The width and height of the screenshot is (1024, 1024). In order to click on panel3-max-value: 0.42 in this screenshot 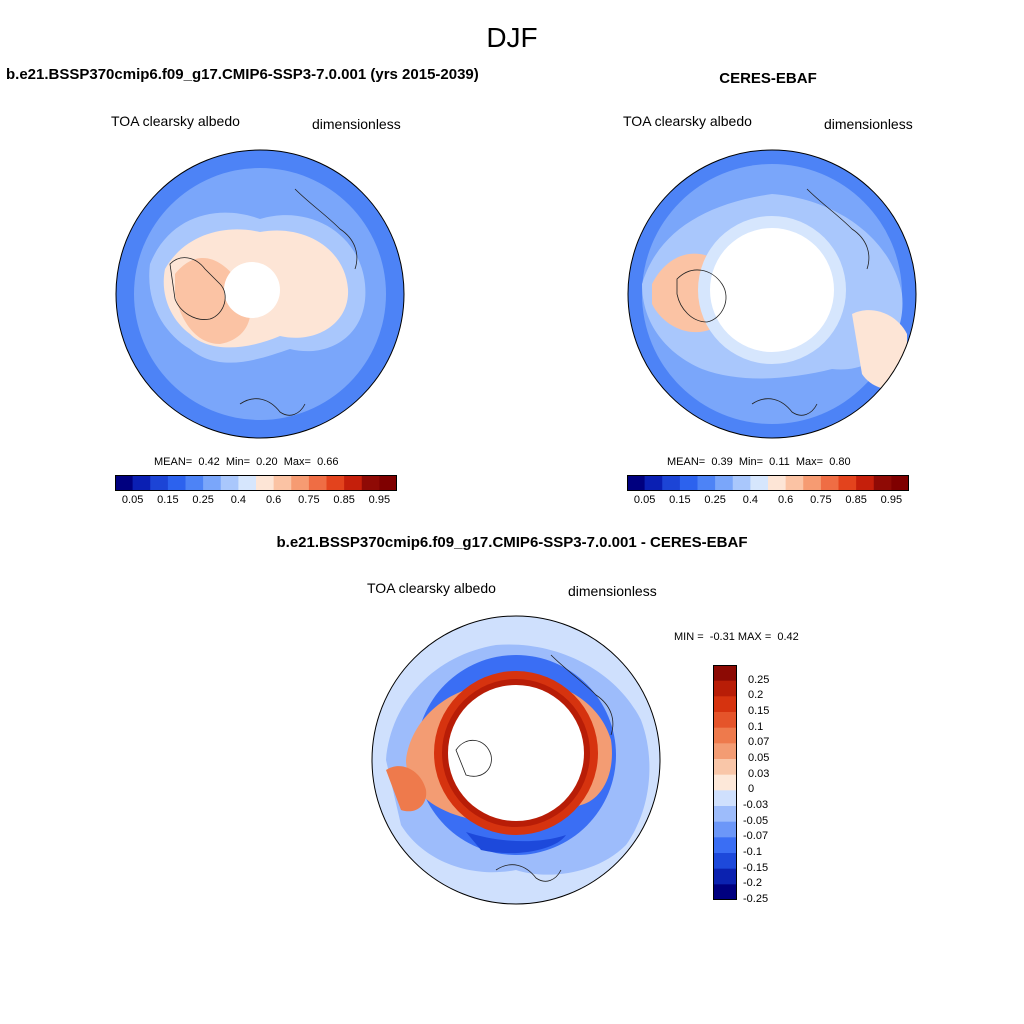, I will do `click(788, 637)`.